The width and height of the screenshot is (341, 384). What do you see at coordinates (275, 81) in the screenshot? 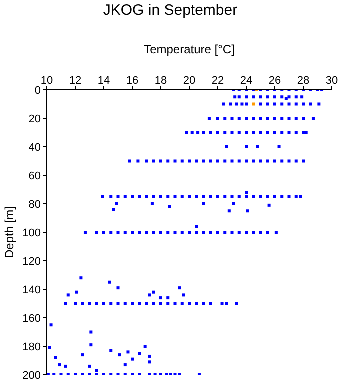
I see `x-tick-label: 26` at bounding box center [275, 81].